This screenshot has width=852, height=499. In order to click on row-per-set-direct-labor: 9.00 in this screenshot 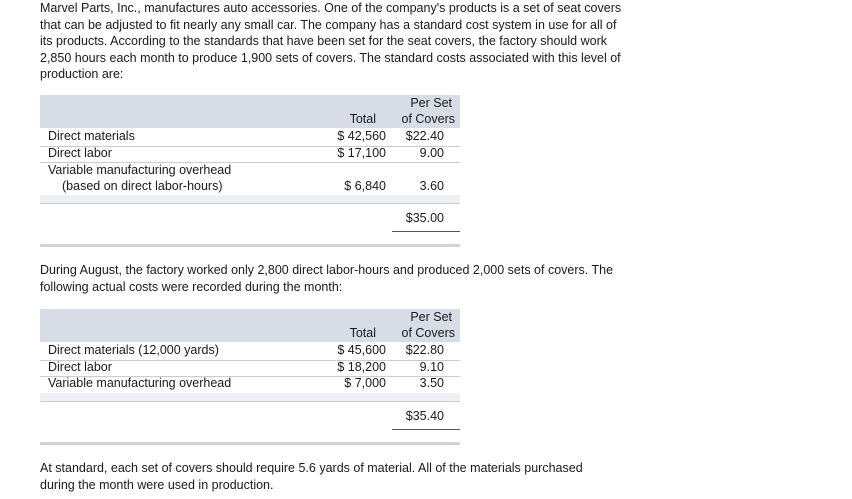, I will do `click(431, 153)`.